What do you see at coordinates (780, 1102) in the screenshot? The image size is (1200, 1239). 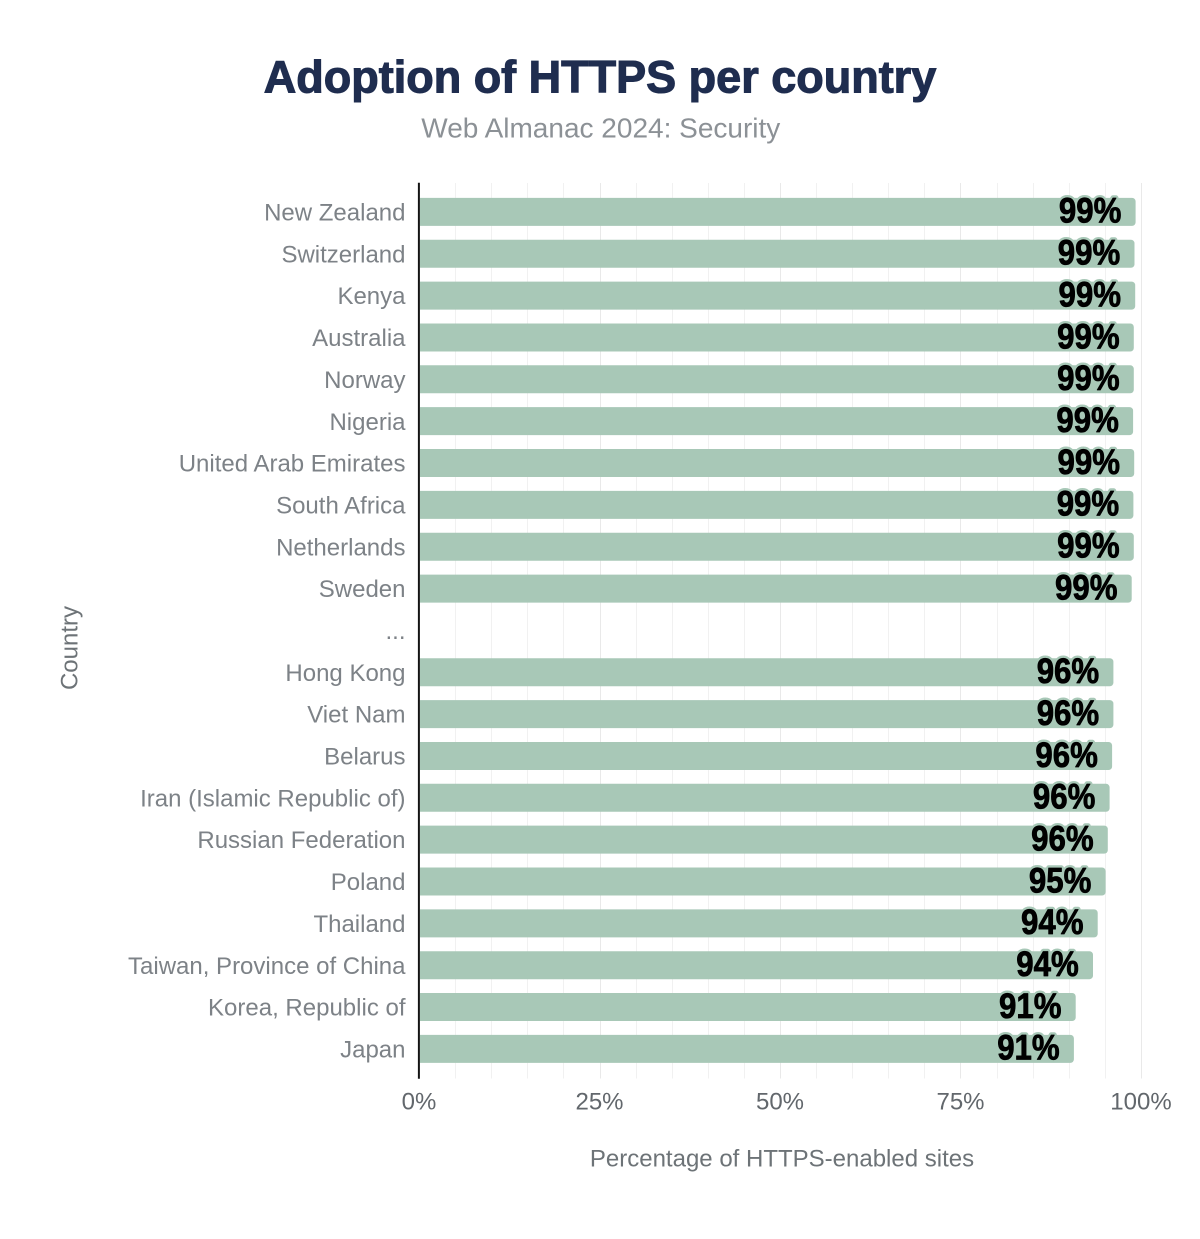 I see `svg-text: 50%` at bounding box center [780, 1102].